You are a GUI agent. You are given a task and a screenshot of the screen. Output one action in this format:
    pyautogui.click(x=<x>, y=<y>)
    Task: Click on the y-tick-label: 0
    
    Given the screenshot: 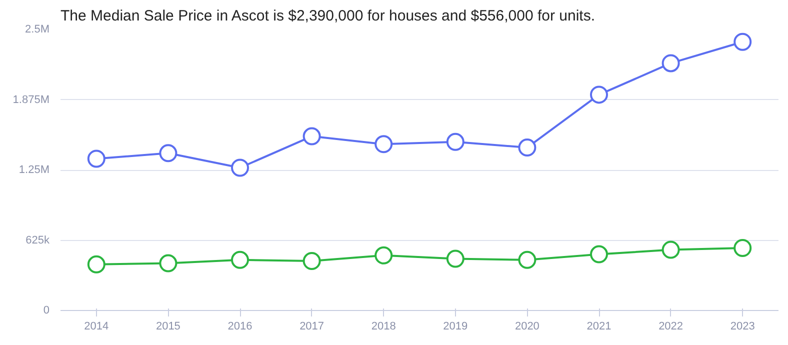 What is the action you would take?
    pyautogui.click(x=46, y=310)
    